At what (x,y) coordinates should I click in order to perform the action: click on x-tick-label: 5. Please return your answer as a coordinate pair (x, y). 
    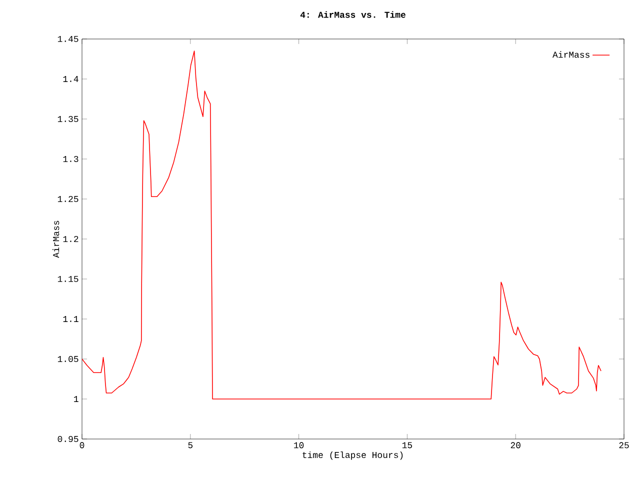
    Looking at the image, I should click on (190, 445).